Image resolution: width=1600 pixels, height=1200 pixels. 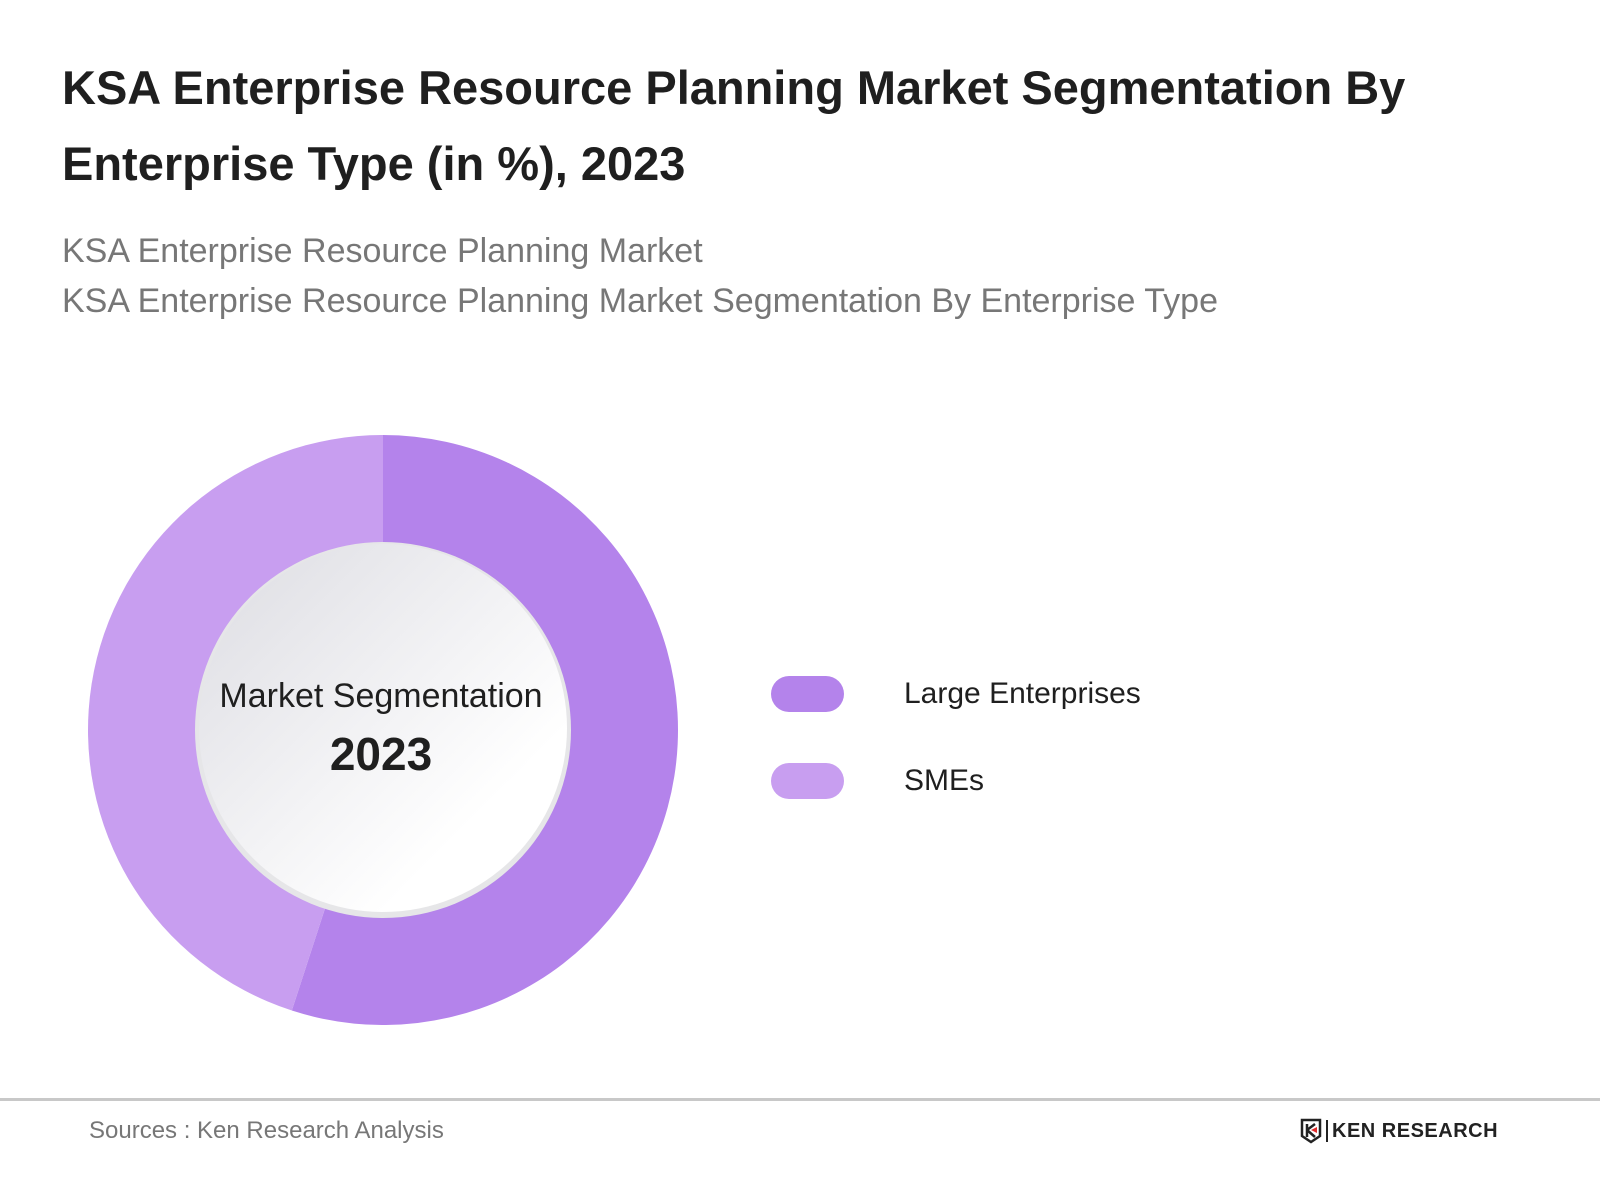 I want to click on legend-label: SMEs, so click(x=944, y=780).